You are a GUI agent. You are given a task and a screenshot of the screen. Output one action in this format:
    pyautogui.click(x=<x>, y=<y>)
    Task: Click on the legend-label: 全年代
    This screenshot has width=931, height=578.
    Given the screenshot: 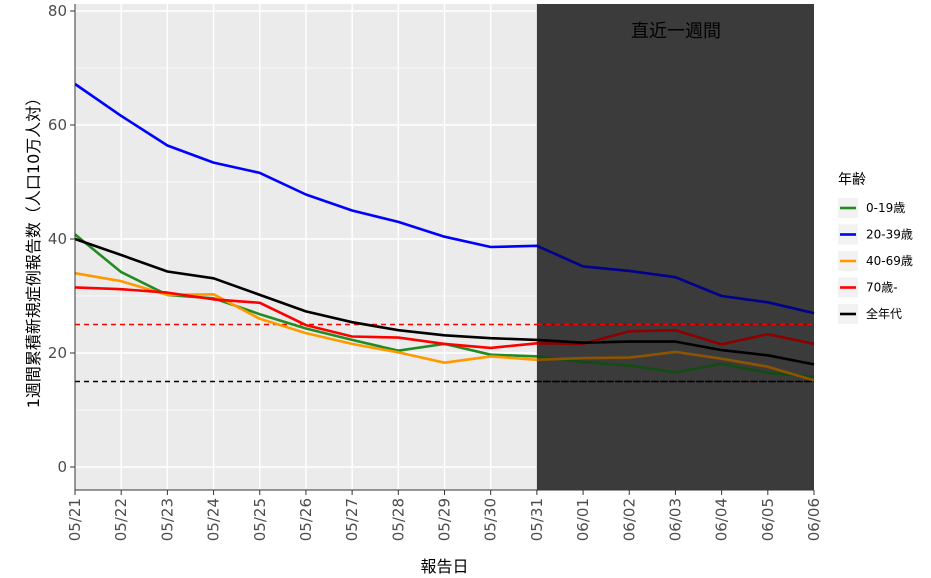 What is the action you would take?
    pyautogui.click(x=884, y=313)
    